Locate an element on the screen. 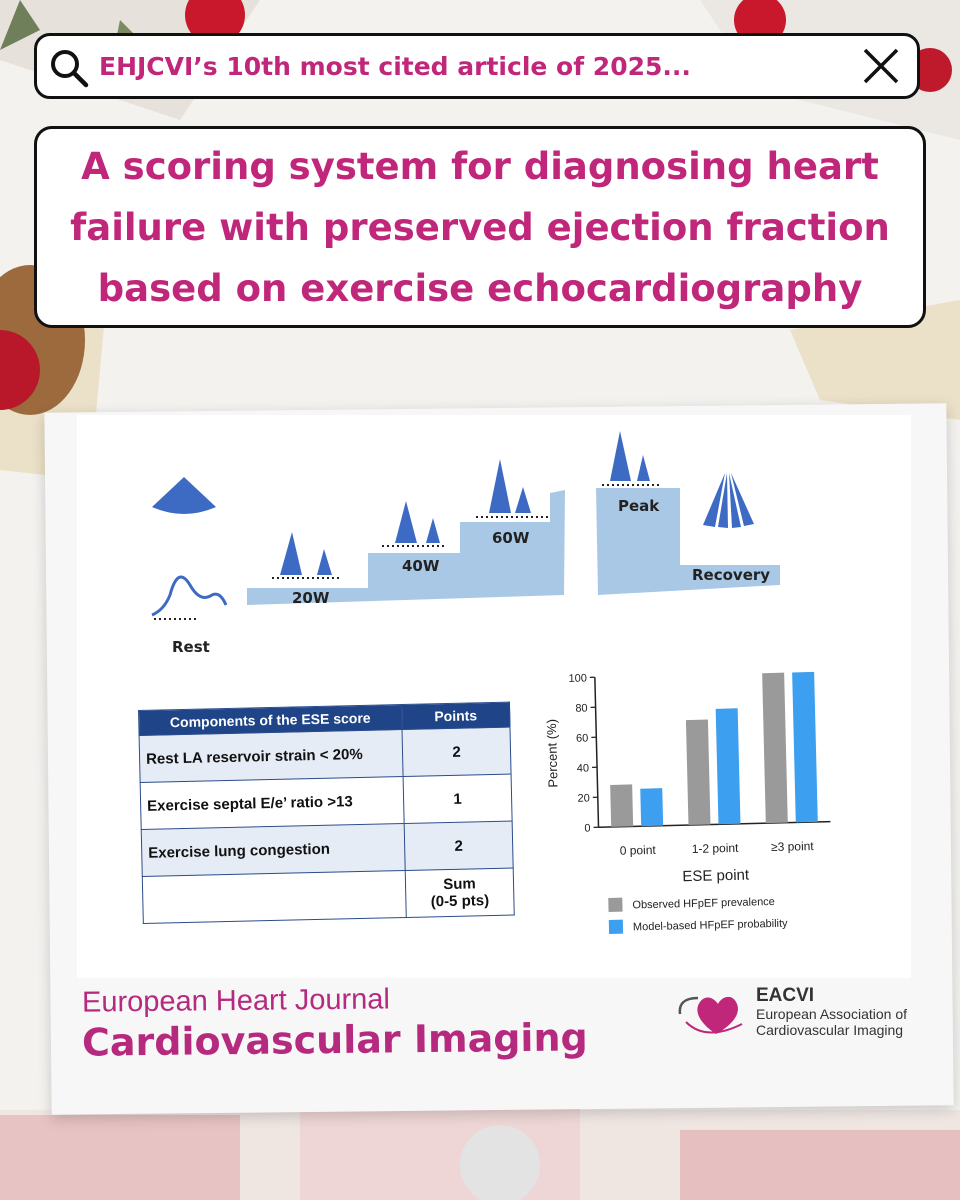 This screenshot has height=1200, width=960. sum-cell: Sum (0-5 pts) is located at coordinates (460, 893).